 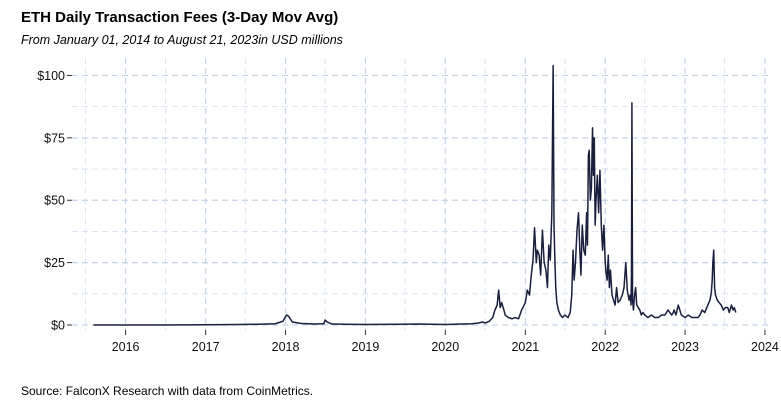 I want to click on y-tick-label: $0, so click(x=58, y=326).